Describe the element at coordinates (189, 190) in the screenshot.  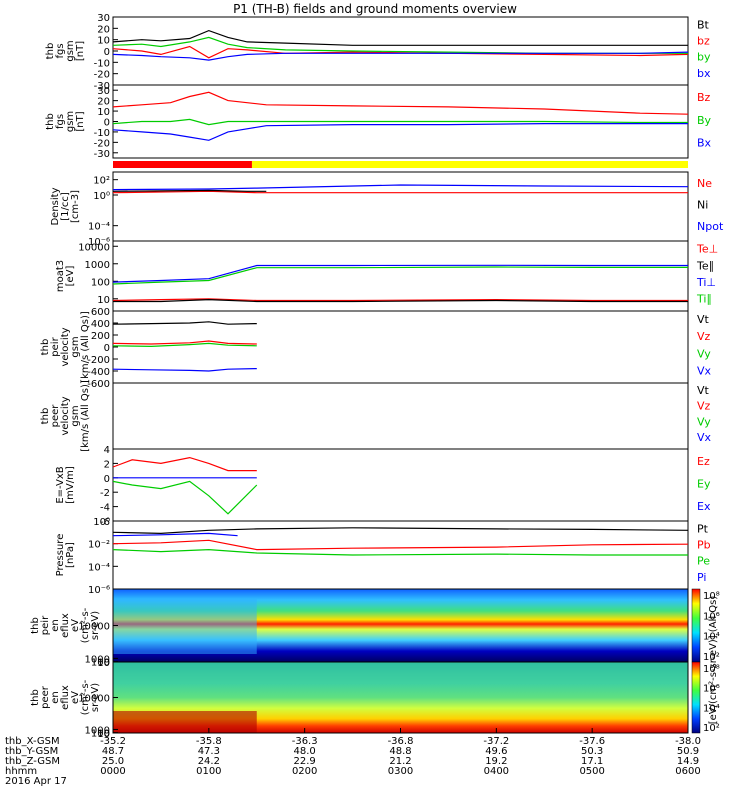
I see `series-line-Ni` at that location.